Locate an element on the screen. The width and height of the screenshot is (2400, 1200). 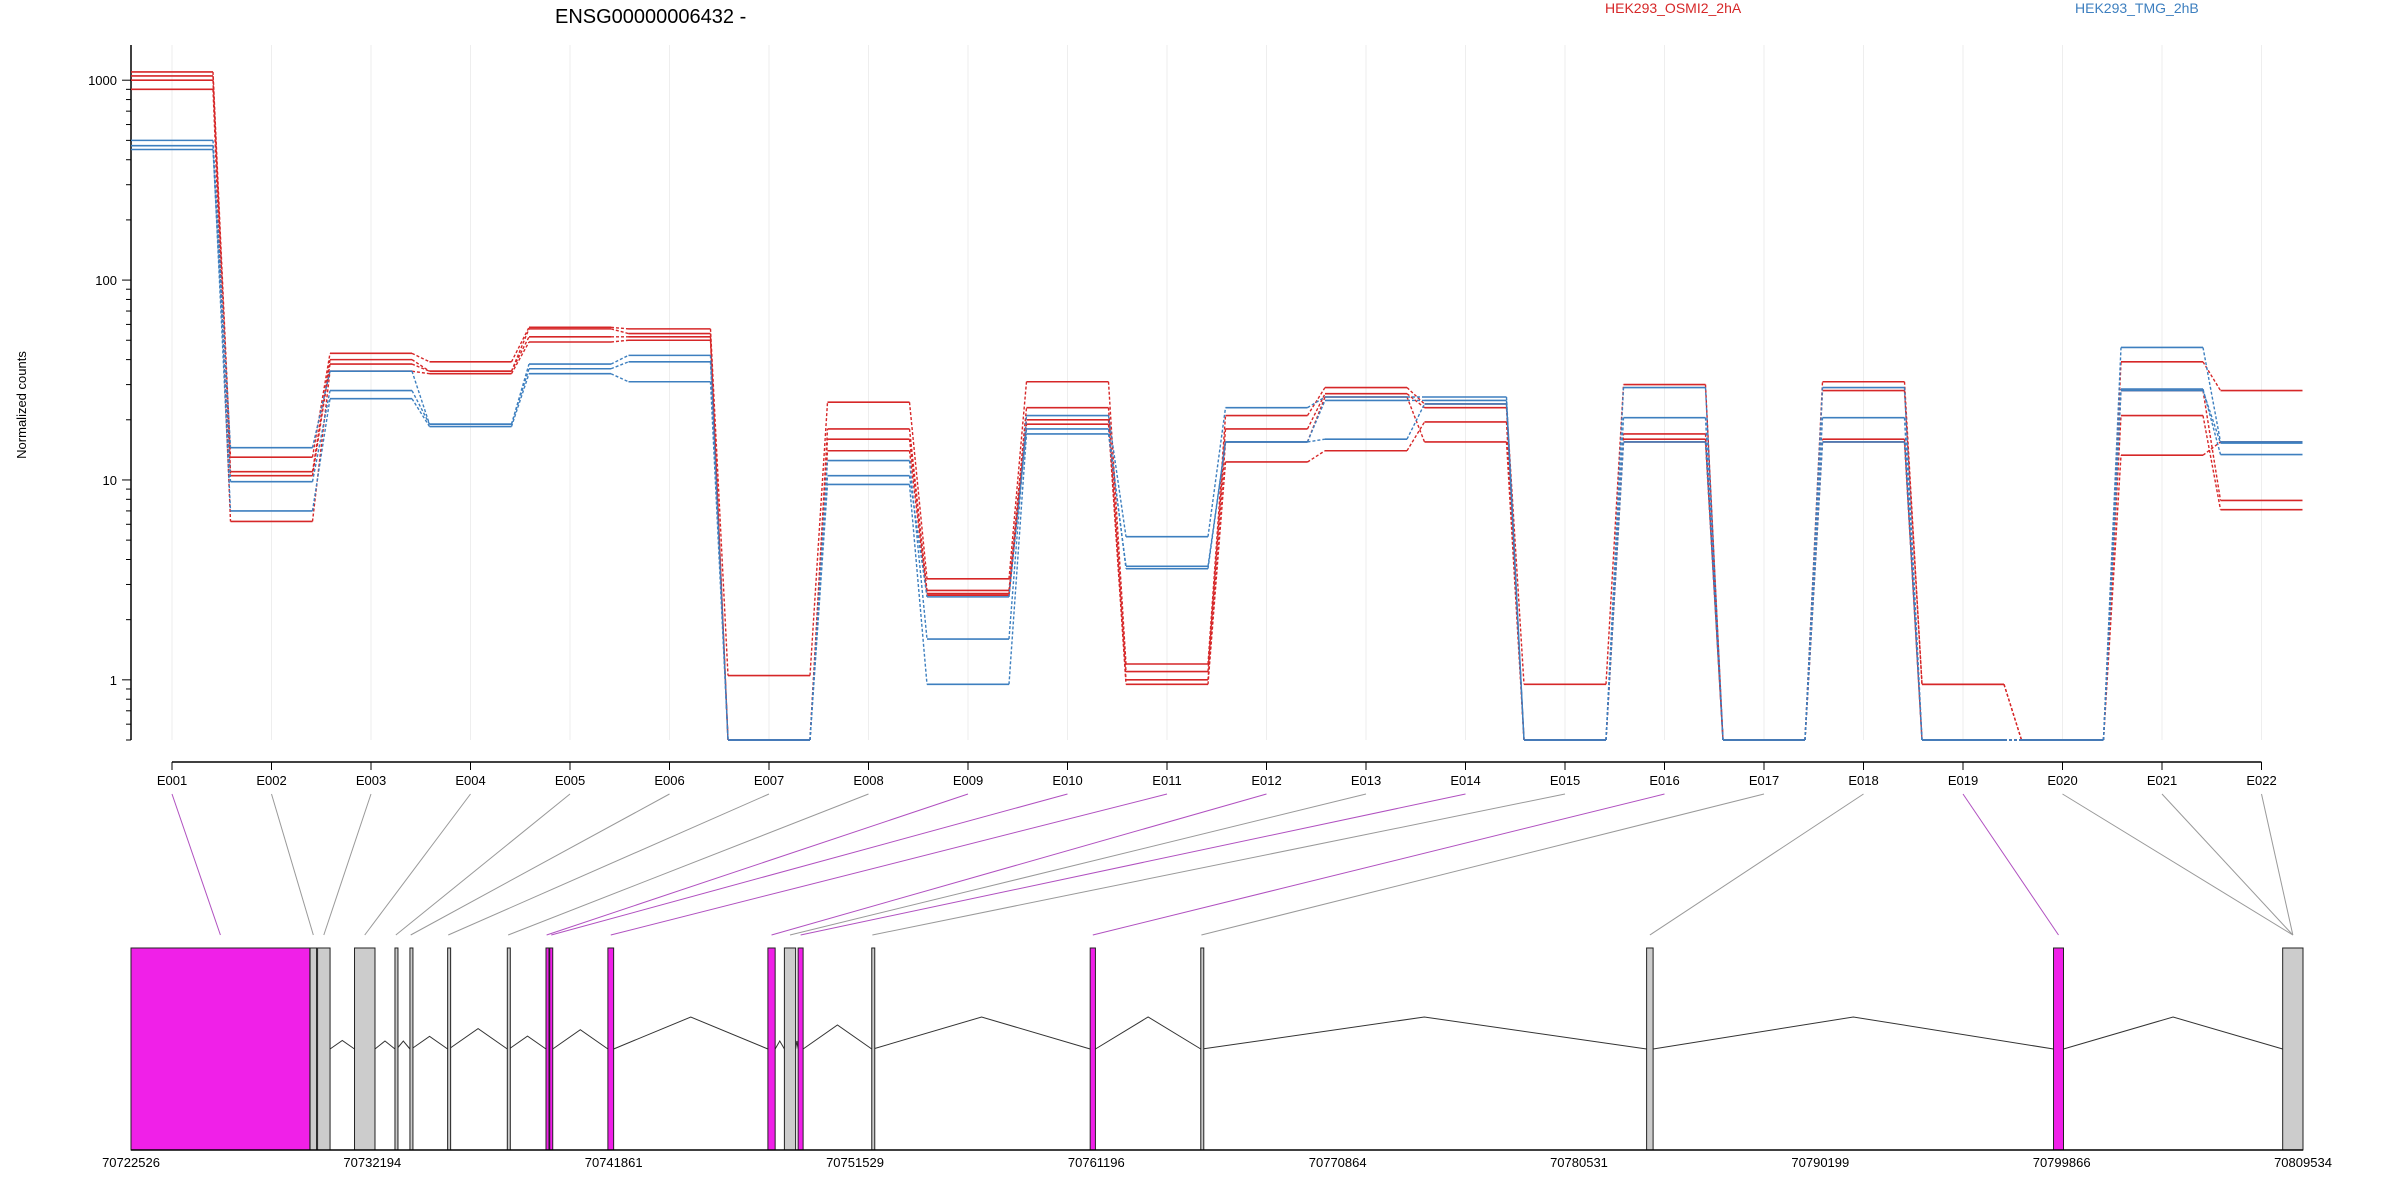
exon-e001 is located at coordinates (220, 1049).